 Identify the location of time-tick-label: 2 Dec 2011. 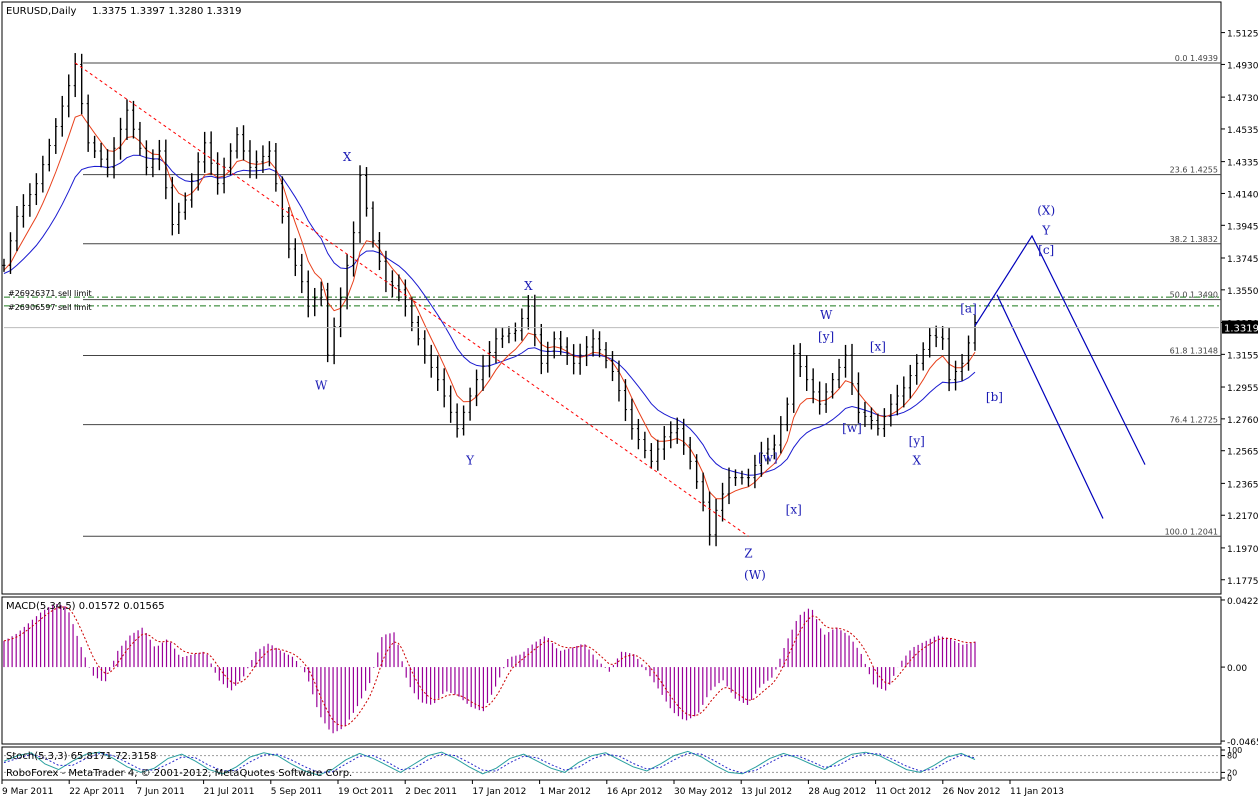
(431, 792).